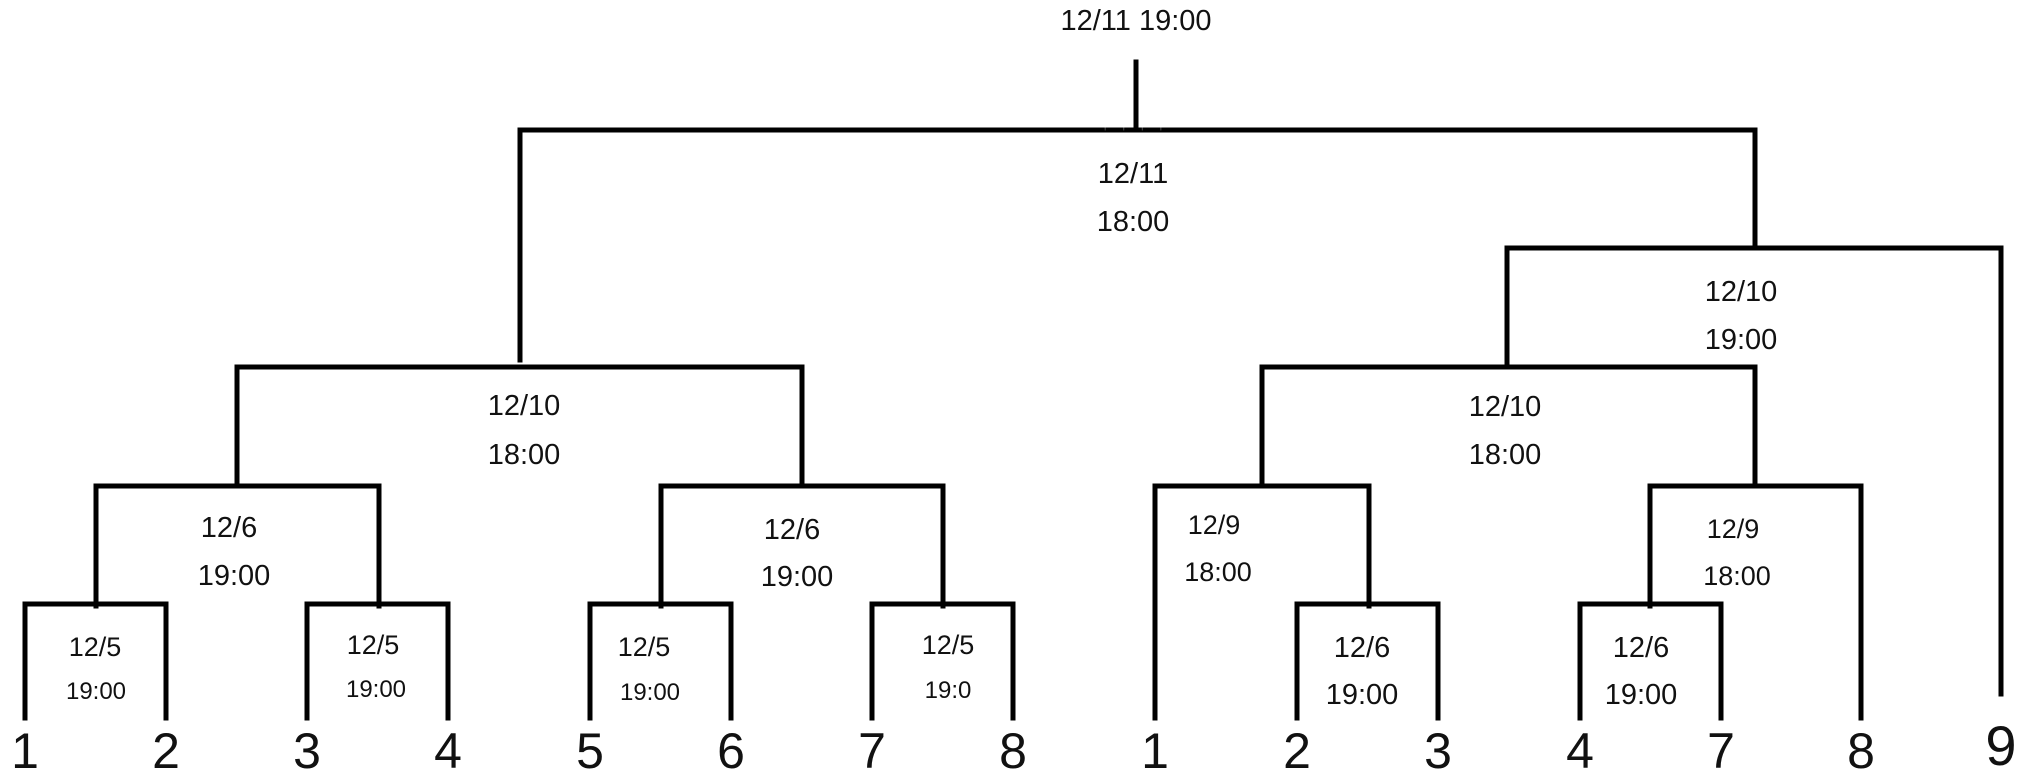  I want to click on left-r1-match1, so click(95, 661).